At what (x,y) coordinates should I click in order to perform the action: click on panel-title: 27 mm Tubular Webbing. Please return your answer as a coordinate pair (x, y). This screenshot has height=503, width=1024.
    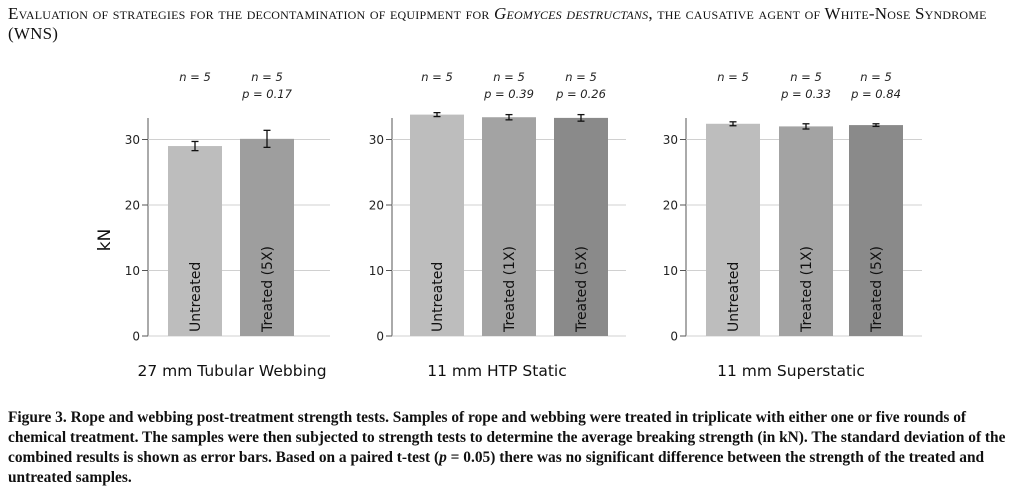
    Looking at the image, I should click on (231, 371).